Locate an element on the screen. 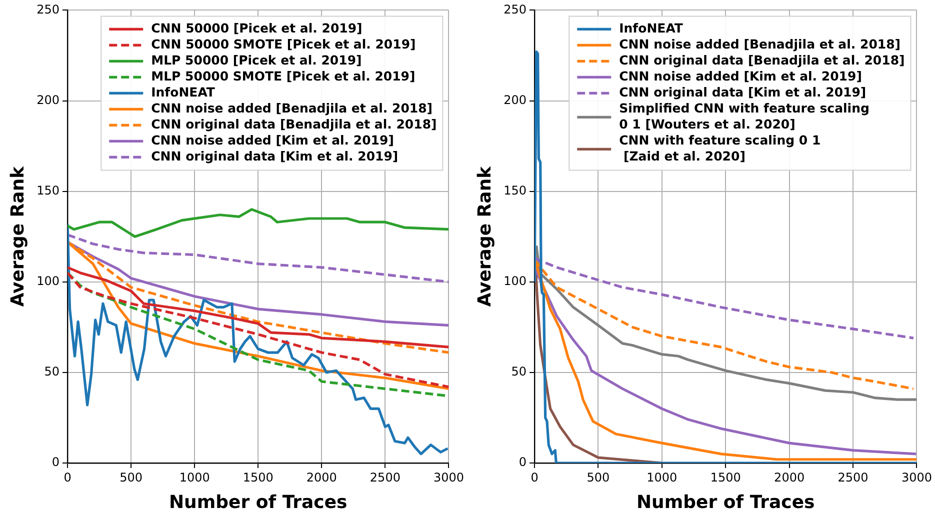 The height and width of the screenshot is (522, 935). legend-label: CNN 50000 [Picek et al. 2019] is located at coordinates (256, 28).